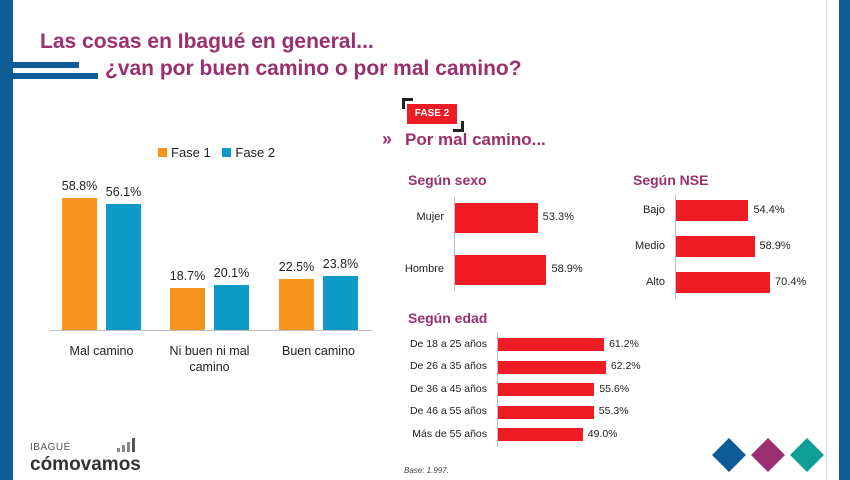 Image resolution: width=850 pixels, height=480 pixels. I want to click on section-arrow-icon: », so click(387, 139).